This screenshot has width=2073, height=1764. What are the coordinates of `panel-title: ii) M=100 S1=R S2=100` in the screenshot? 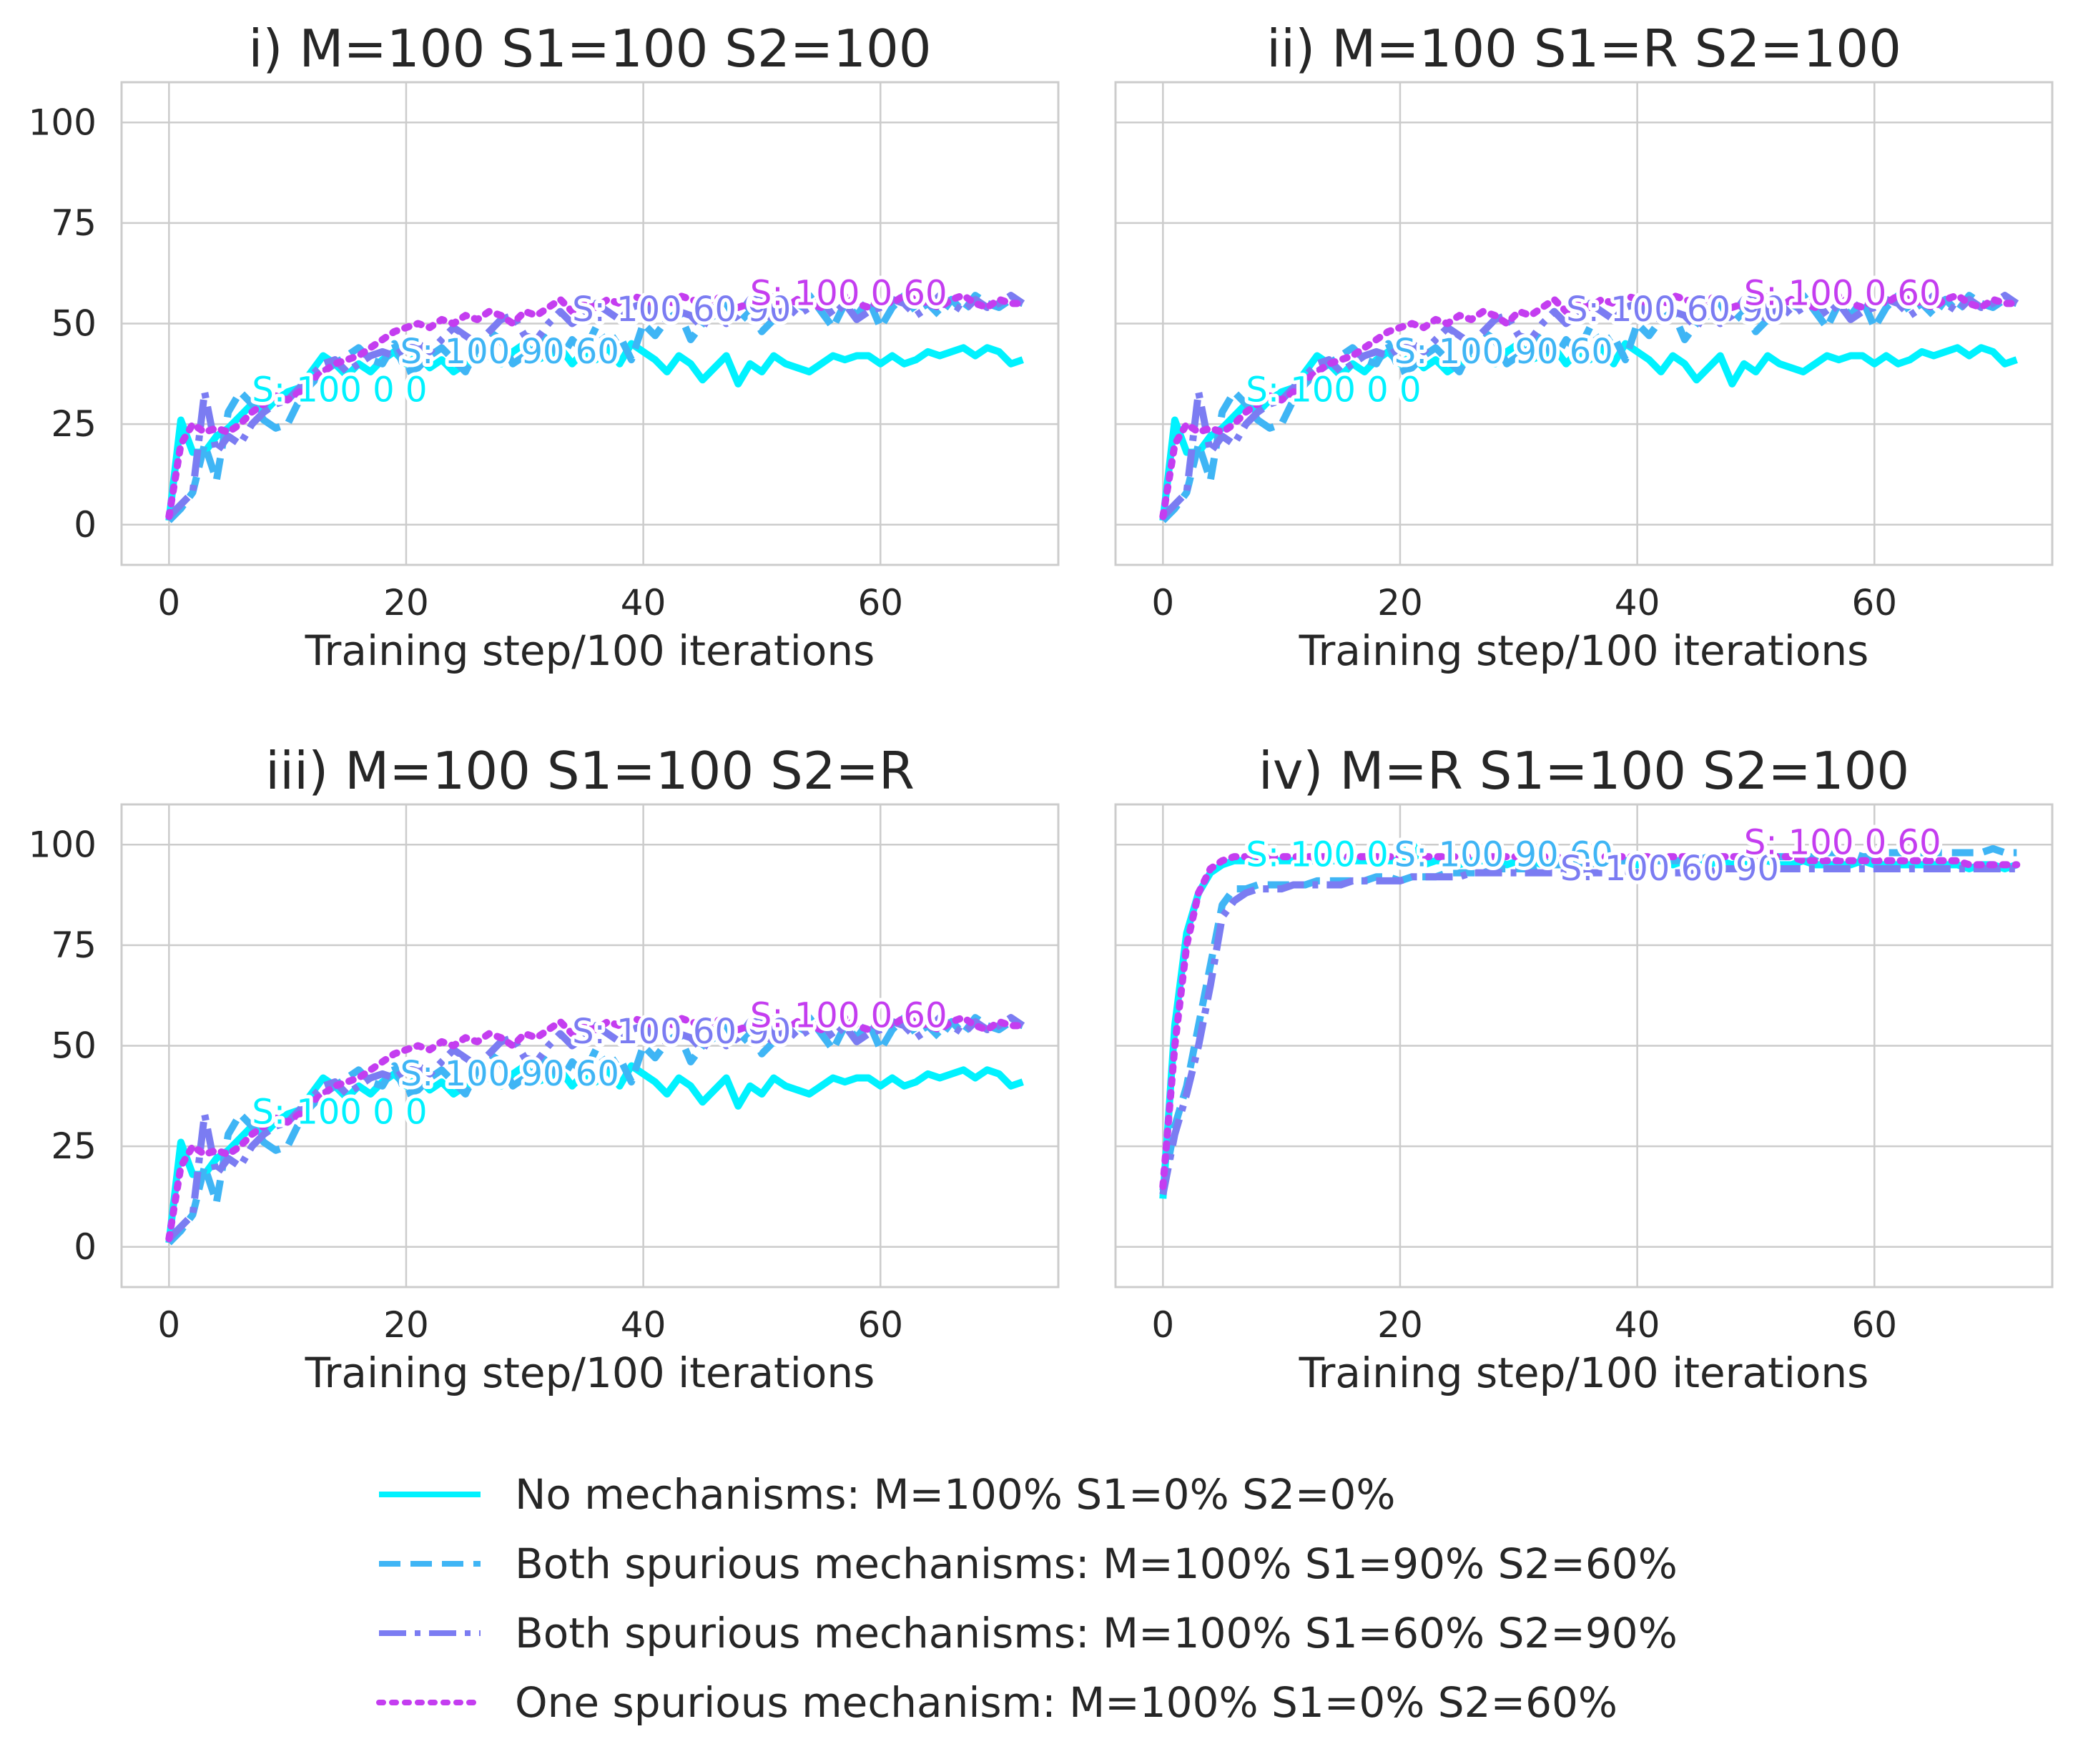 It's located at (1583, 49).